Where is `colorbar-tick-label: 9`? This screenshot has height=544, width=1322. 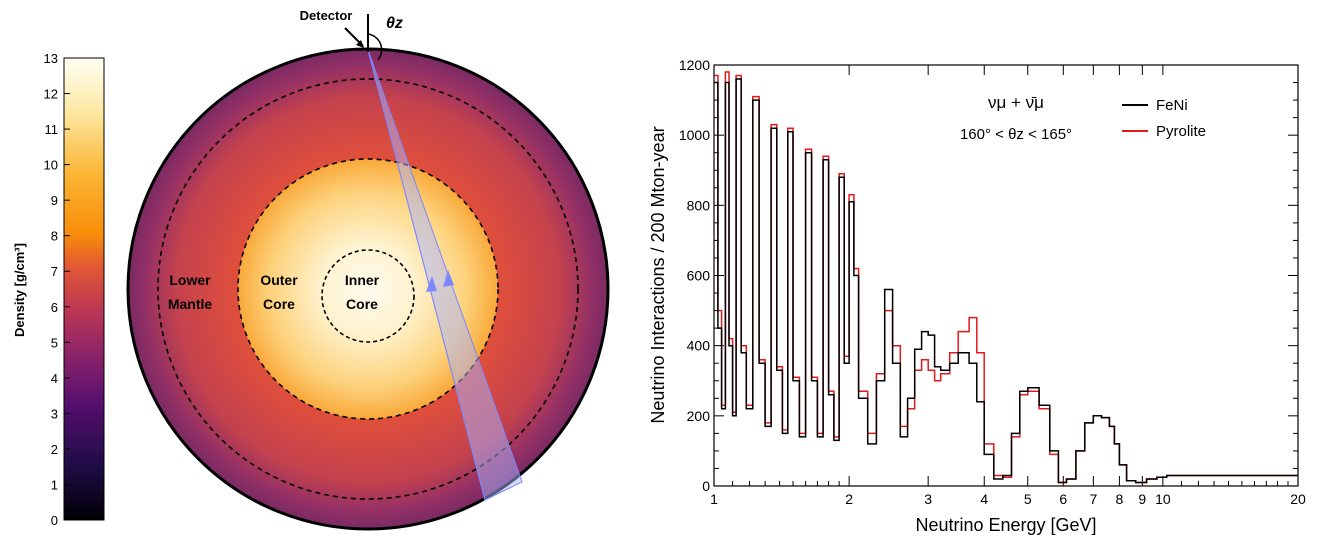
colorbar-tick-label: 9 is located at coordinates (54, 200).